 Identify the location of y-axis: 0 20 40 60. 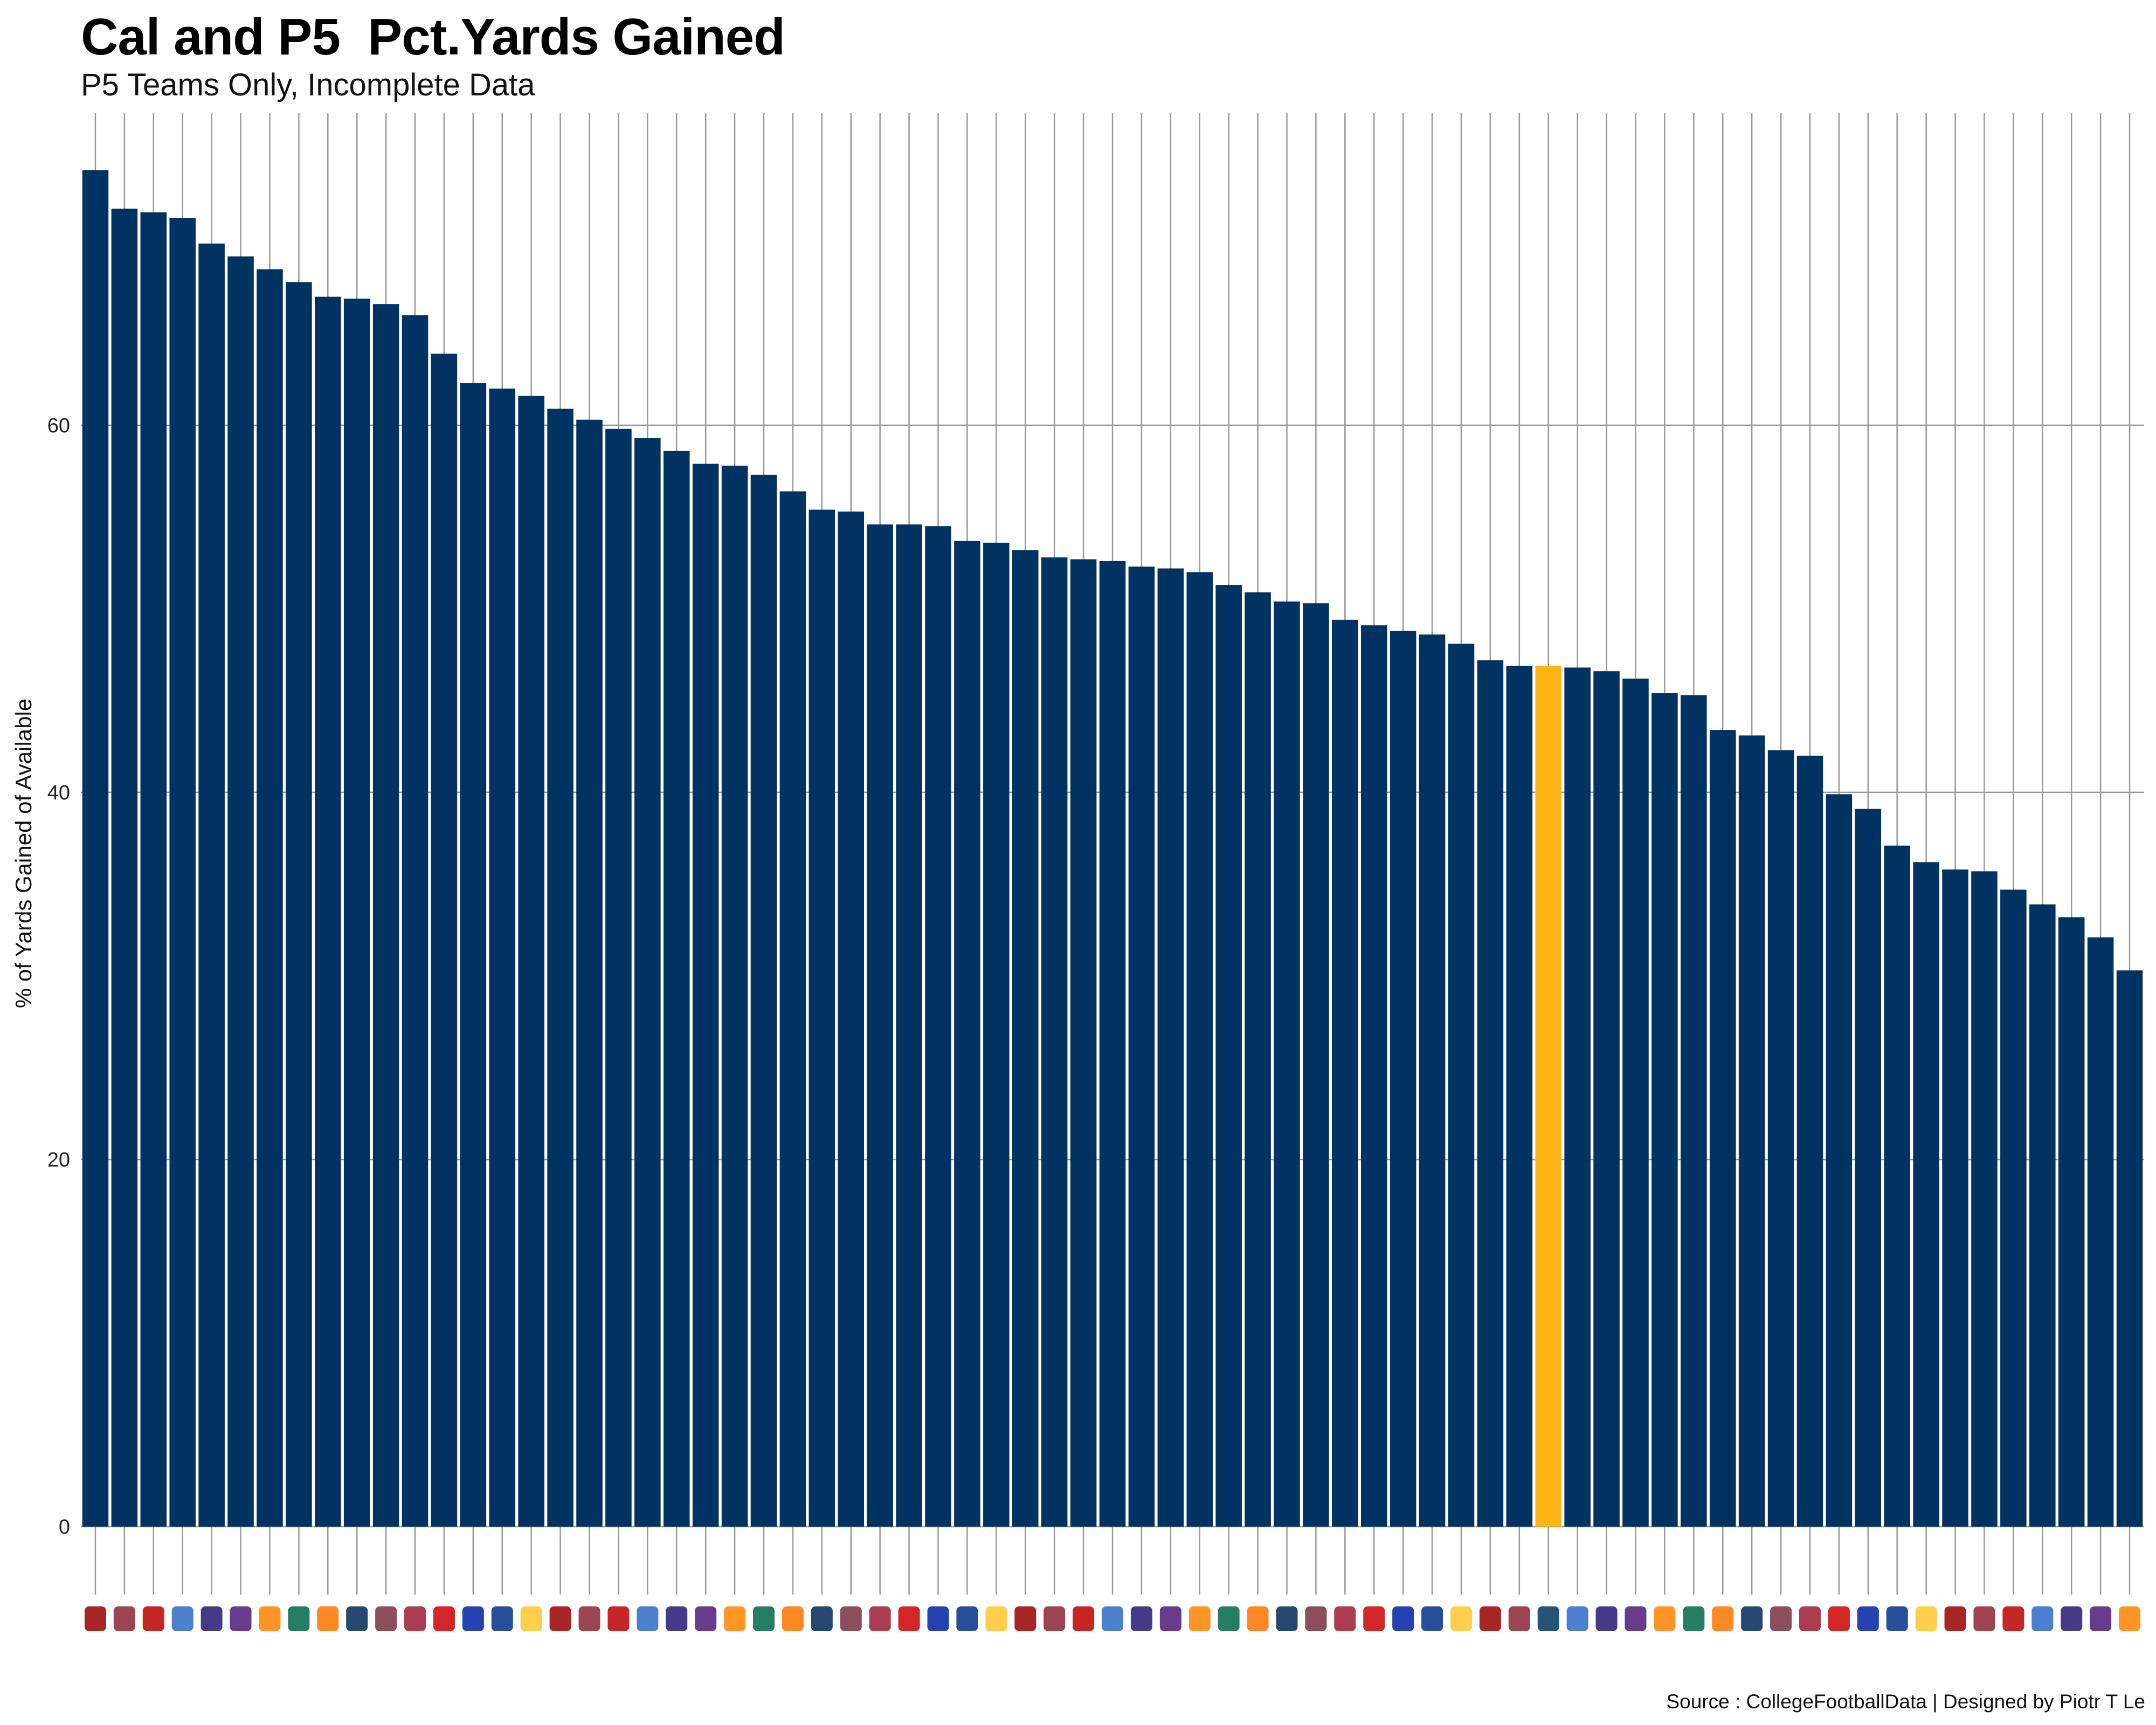
(58, 976).